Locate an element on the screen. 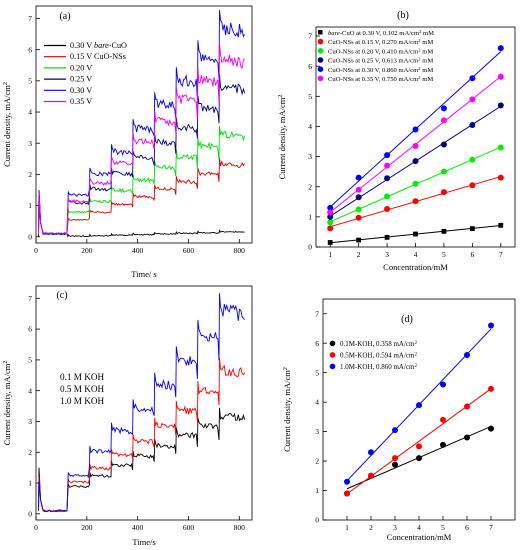 This screenshot has height=550, width=525. legend-entry: 0.15 V CuO-NSs is located at coordinates (98, 56).